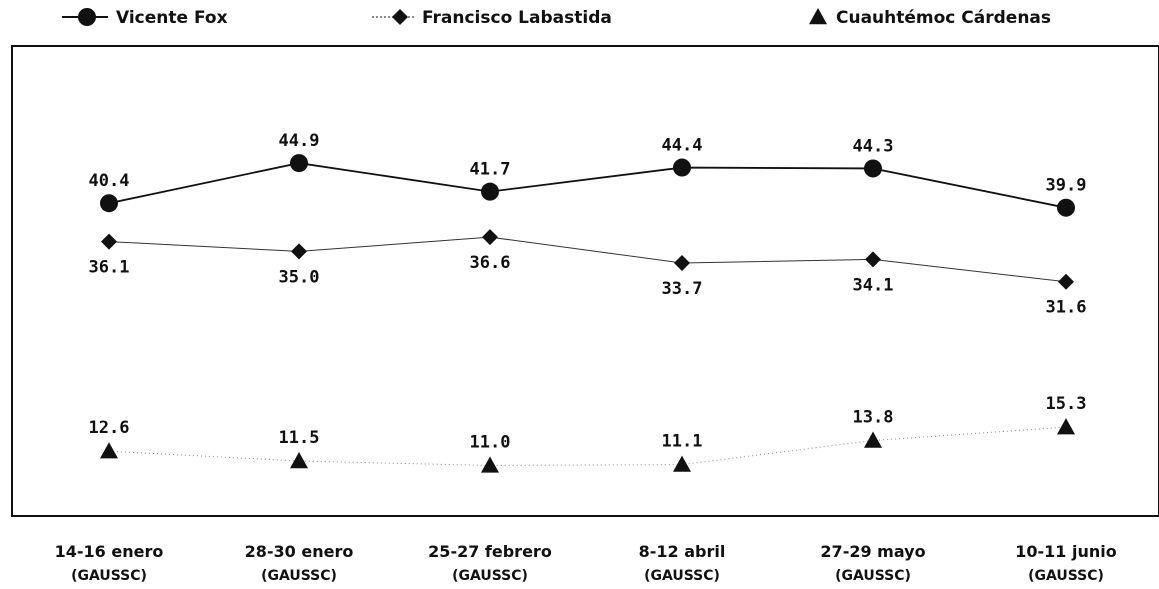 Image resolution: width=1159 pixels, height=589 pixels. Describe the element at coordinates (400, 17) in the screenshot. I see `legend-marker-diamond` at that location.